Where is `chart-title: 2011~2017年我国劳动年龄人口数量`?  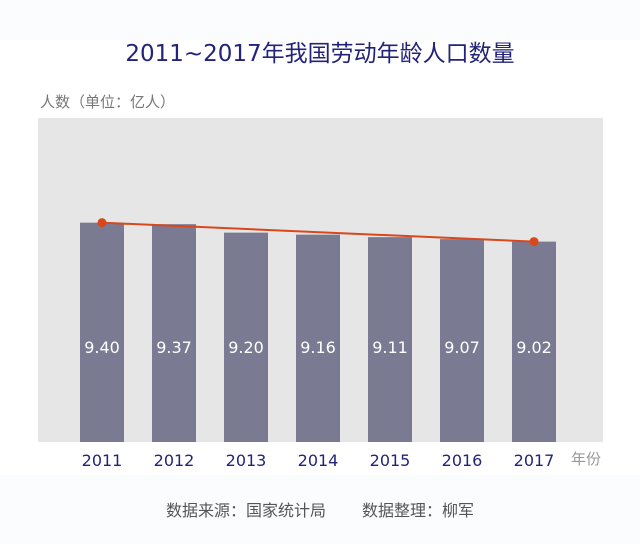 chart-title: 2011~2017年我国劳动年龄人口数量 is located at coordinates (320, 54).